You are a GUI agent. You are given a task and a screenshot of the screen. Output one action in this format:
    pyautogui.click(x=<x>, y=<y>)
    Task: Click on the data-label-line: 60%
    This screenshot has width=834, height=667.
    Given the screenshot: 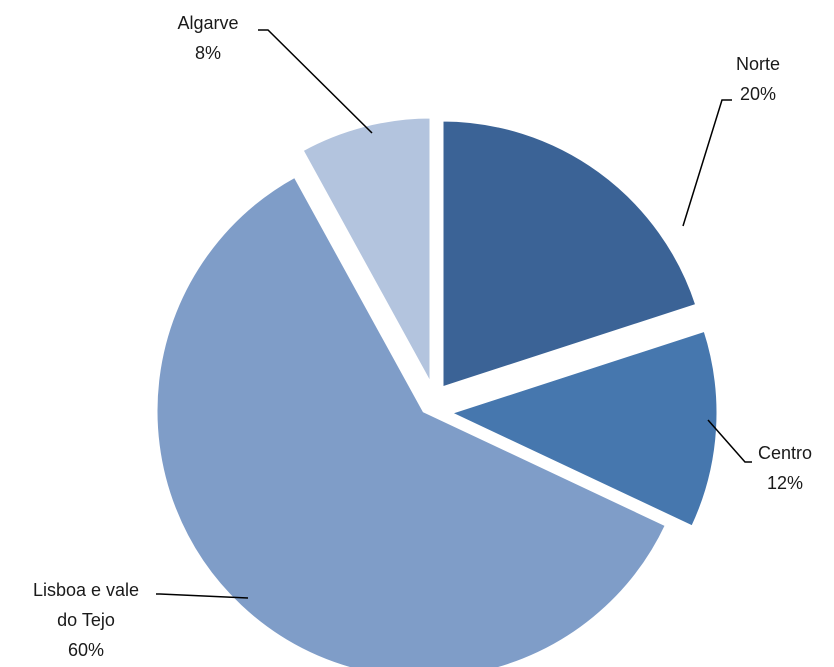 What is the action you would take?
    pyautogui.click(x=86, y=650)
    